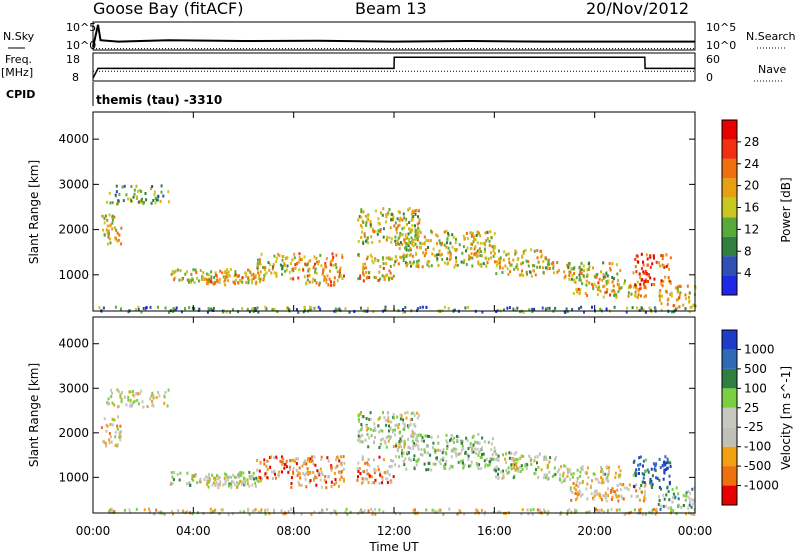 The height and width of the screenshot is (554, 800). Describe the element at coordinates (755, 369) in the screenshot. I see `colorbar-tick-label: 500` at that location.